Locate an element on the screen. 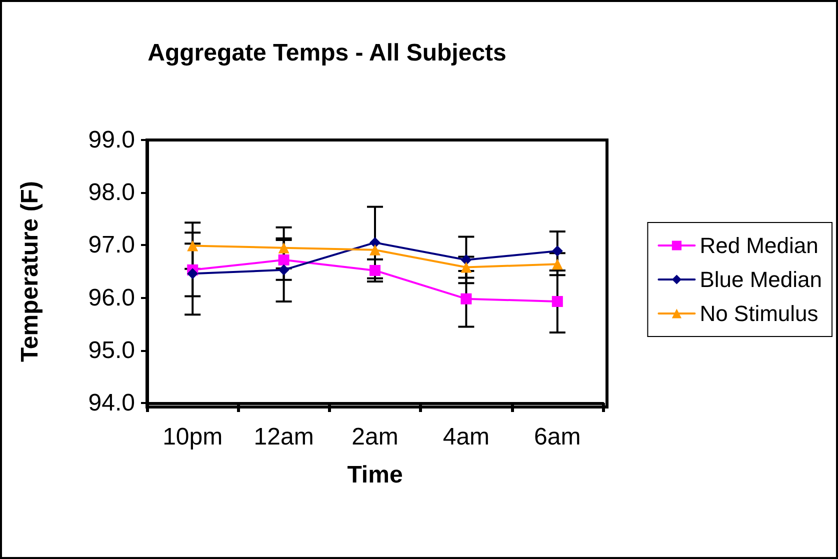 The height and width of the screenshot is (559, 838). y-tick-label: 97.0 is located at coordinates (111, 245).